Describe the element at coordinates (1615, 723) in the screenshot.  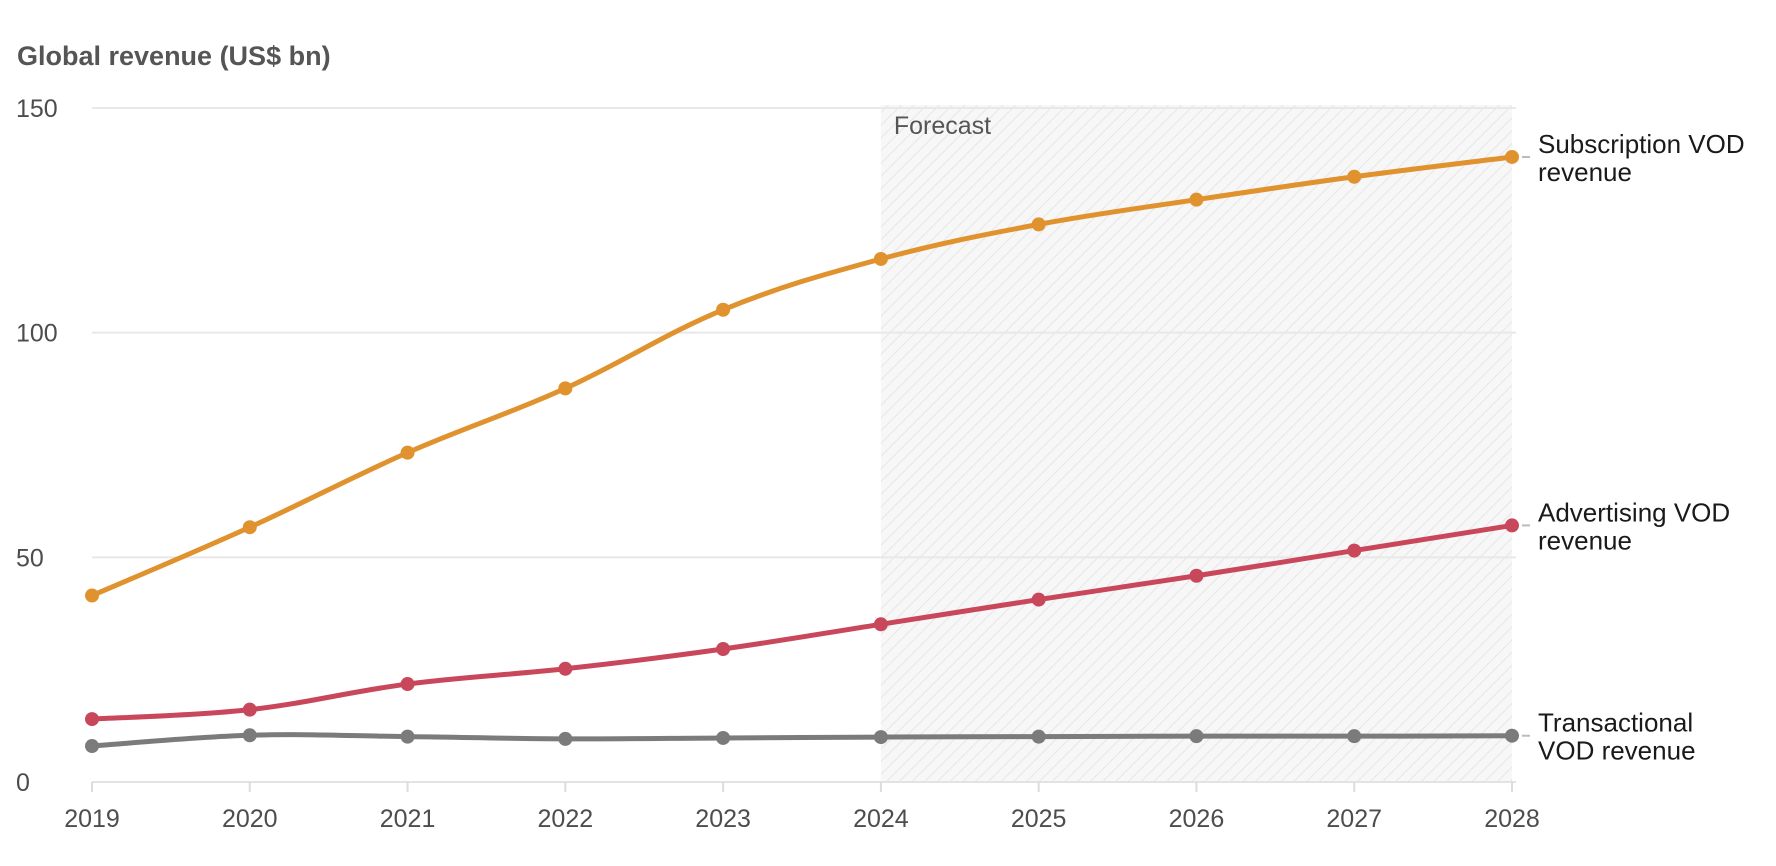
I see `transactional-vod-revenue-label-line-1: Transactional` at that location.